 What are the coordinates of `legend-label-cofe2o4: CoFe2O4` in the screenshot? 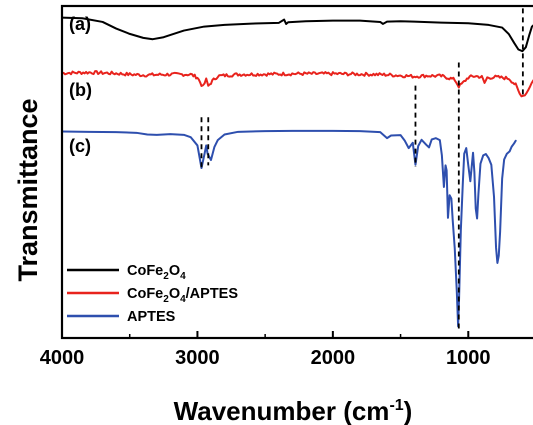 It's located at (156, 272).